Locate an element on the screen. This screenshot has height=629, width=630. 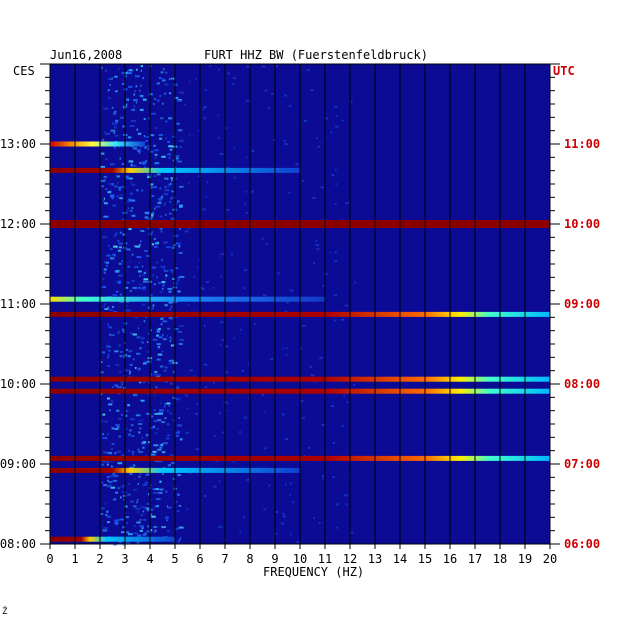
ces-tick-label: 12:00 is located at coordinates (18, 224).